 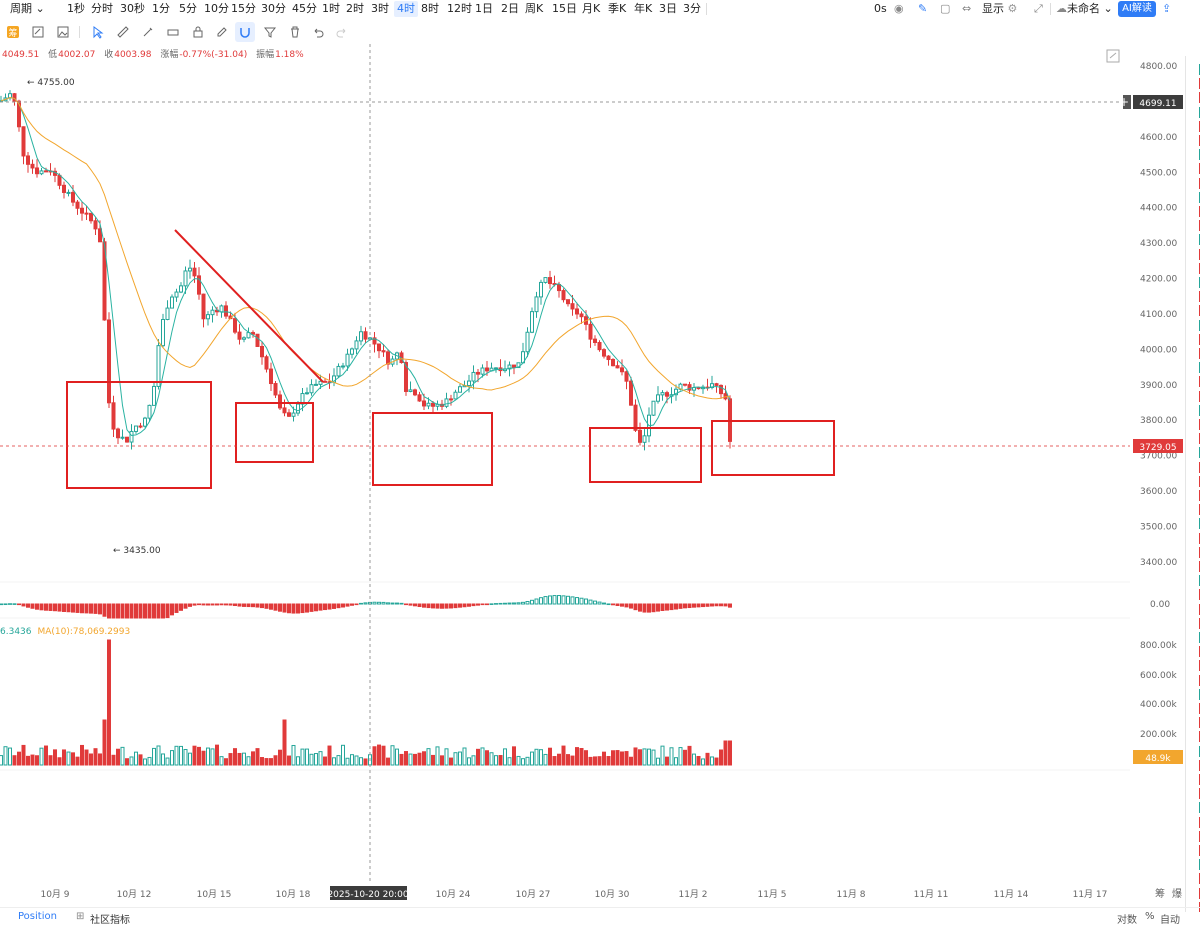 I want to click on interval-22: 3日, so click(x=668, y=8).